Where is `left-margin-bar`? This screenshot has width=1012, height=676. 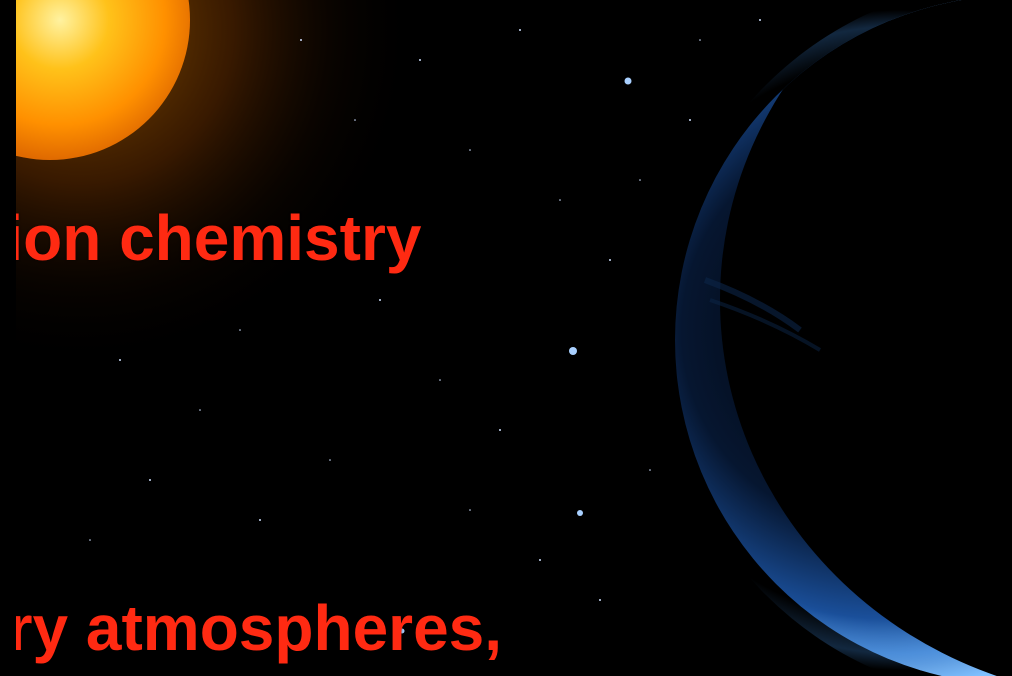
left-margin-bar is located at coordinates (8, 338).